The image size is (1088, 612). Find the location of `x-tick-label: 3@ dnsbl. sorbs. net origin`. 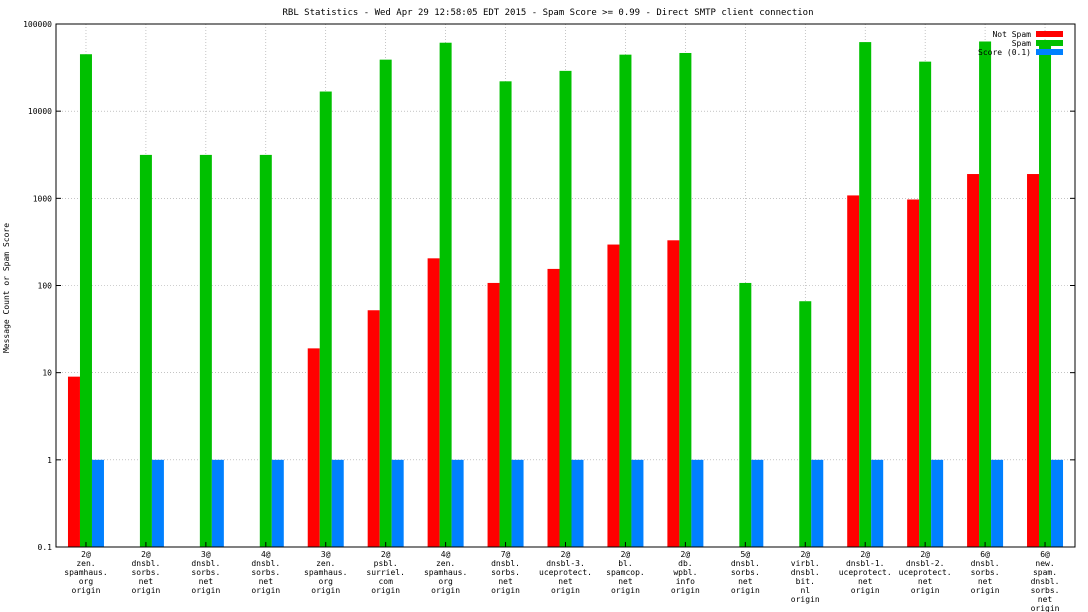

x-tick-label: 3@ dnsbl. sorbs. net origin is located at coordinates (205, 572).